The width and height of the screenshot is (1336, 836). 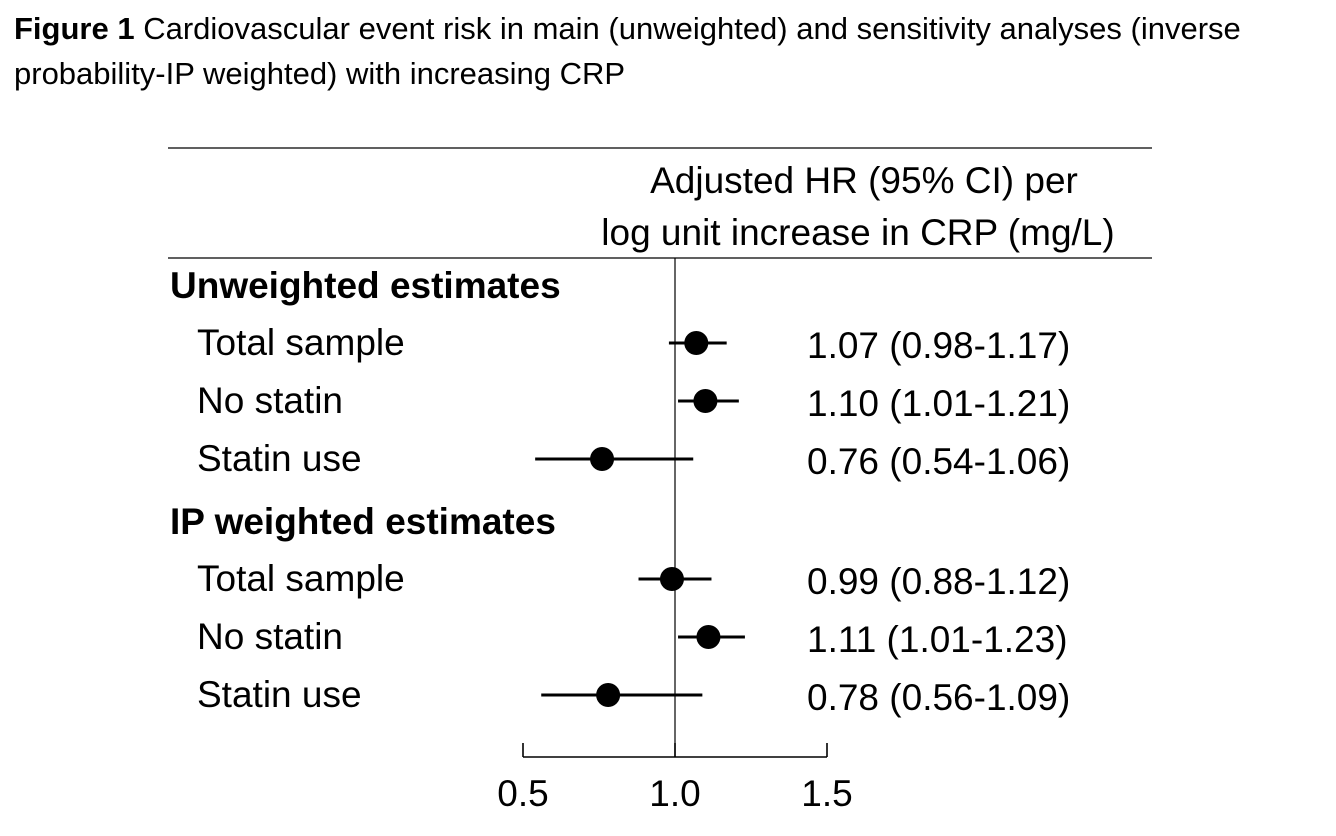 What do you see at coordinates (937, 639) in the screenshot?
I see `estimate-label: 1.11 (1.01-1.23)` at bounding box center [937, 639].